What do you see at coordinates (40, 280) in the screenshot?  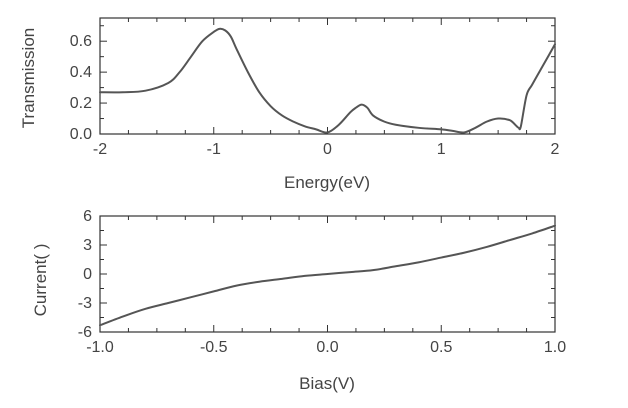 I see `current-y-axis-title: Current( )` at bounding box center [40, 280].